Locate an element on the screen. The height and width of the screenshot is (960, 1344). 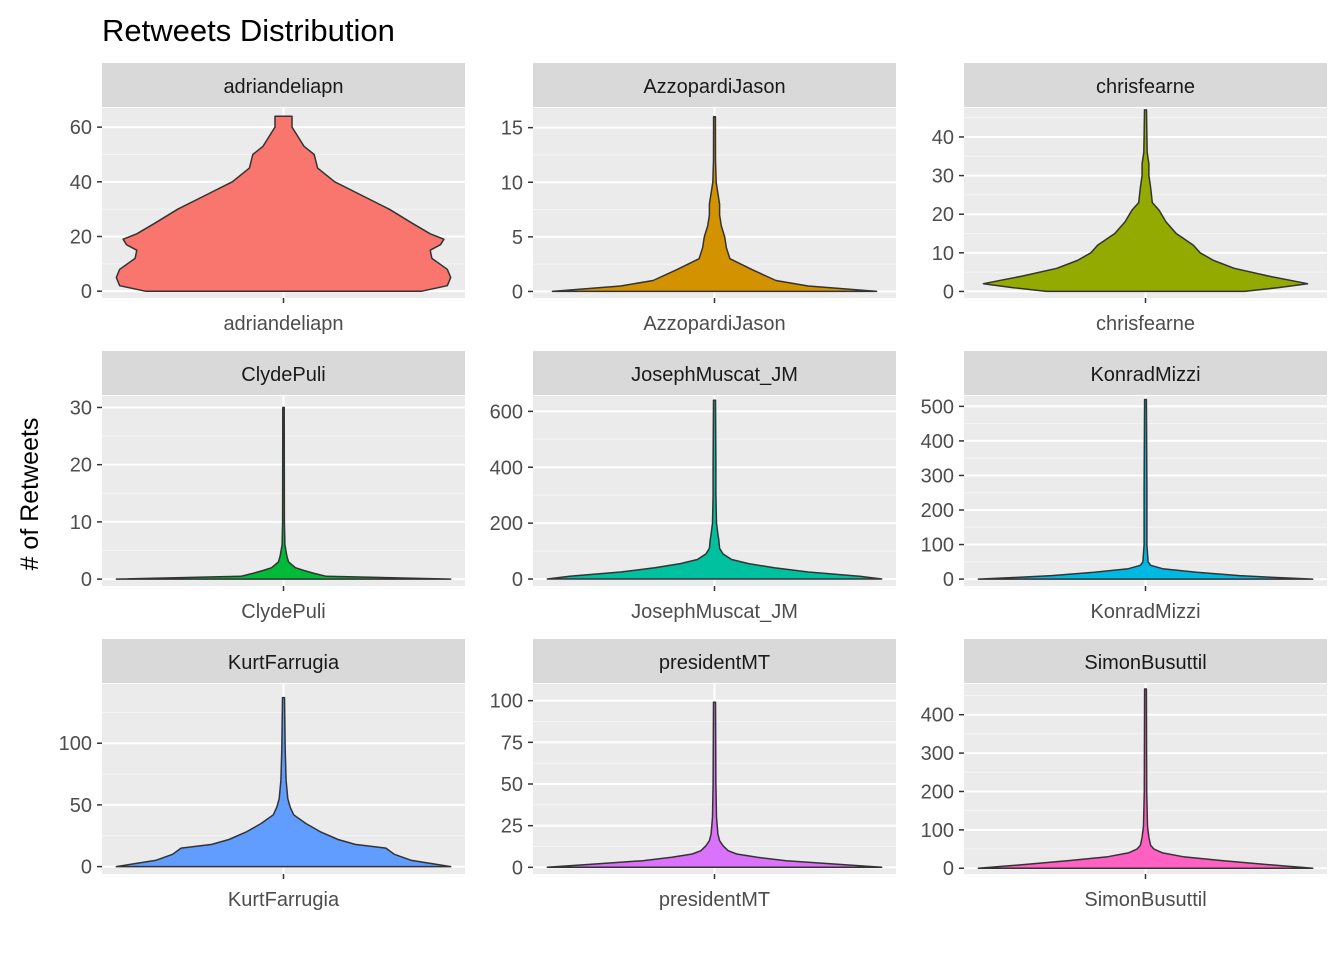
x-tick-label: ClydePuli is located at coordinates (283, 612).